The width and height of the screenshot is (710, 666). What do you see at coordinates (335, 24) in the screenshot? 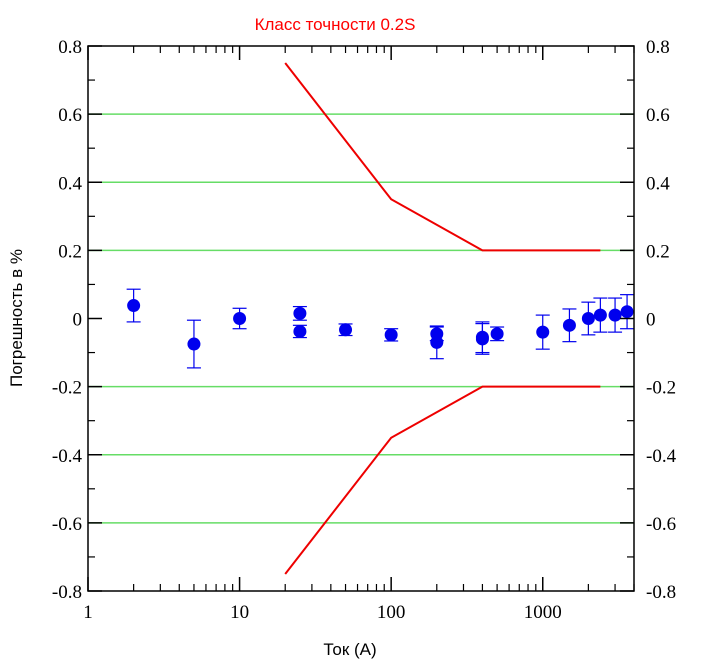
I see `chart-title: Класс точности 0.2S` at bounding box center [335, 24].